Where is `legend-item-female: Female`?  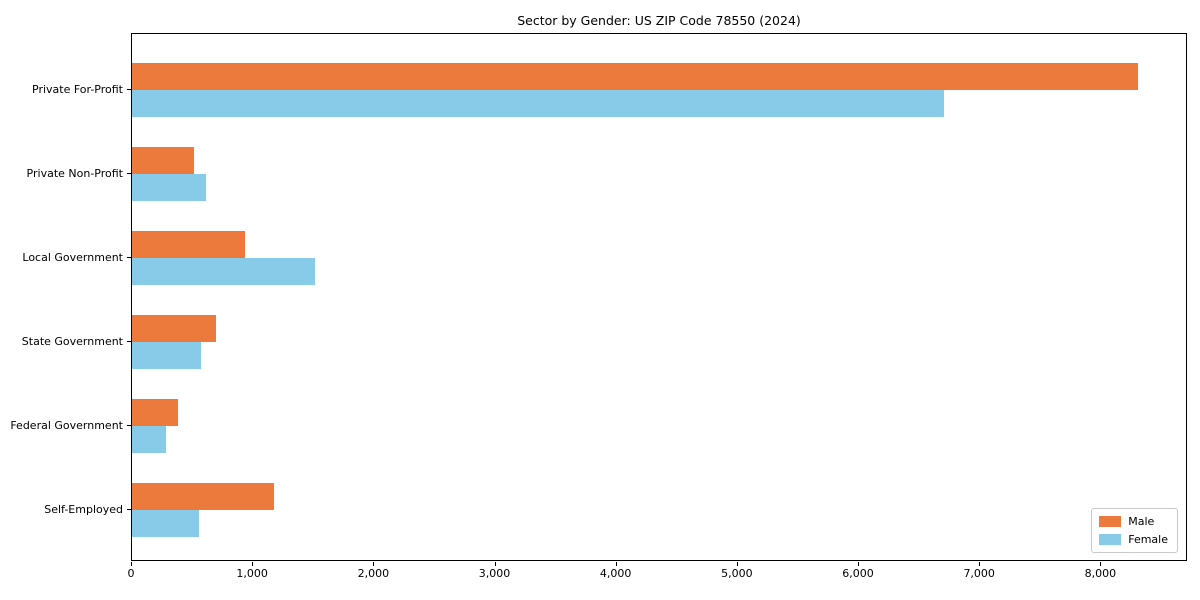 legend-item-female: Female is located at coordinates (1133, 539).